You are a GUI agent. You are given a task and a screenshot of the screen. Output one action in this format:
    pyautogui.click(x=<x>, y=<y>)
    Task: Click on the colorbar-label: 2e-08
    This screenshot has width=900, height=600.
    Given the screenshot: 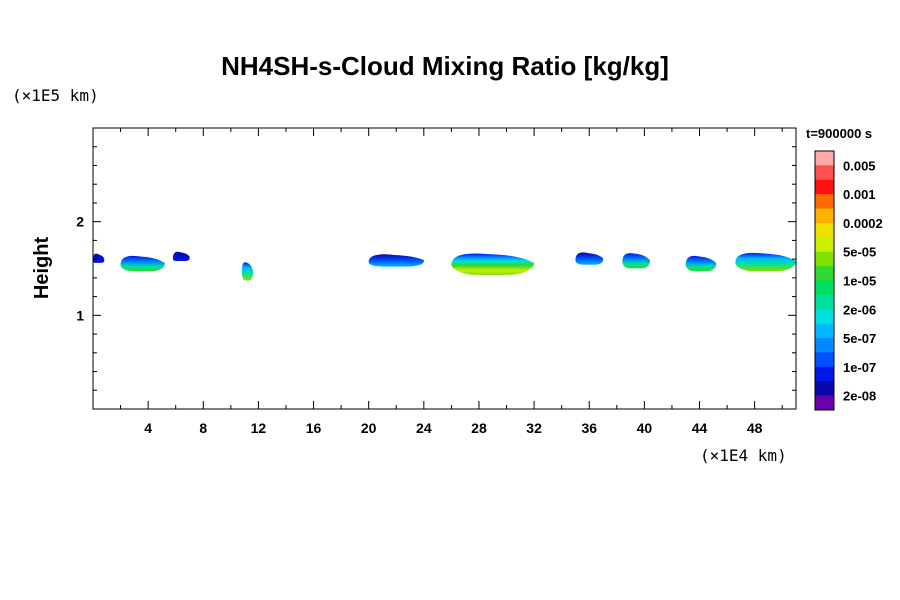 What is the action you would take?
    pyautogui.click(x=859, y=396)
    